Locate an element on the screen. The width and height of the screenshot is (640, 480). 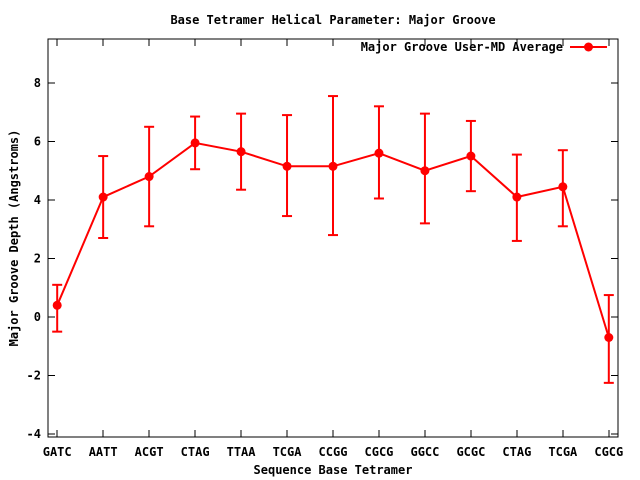
y-tick-label: 4 is located at coordinates (37, 200).